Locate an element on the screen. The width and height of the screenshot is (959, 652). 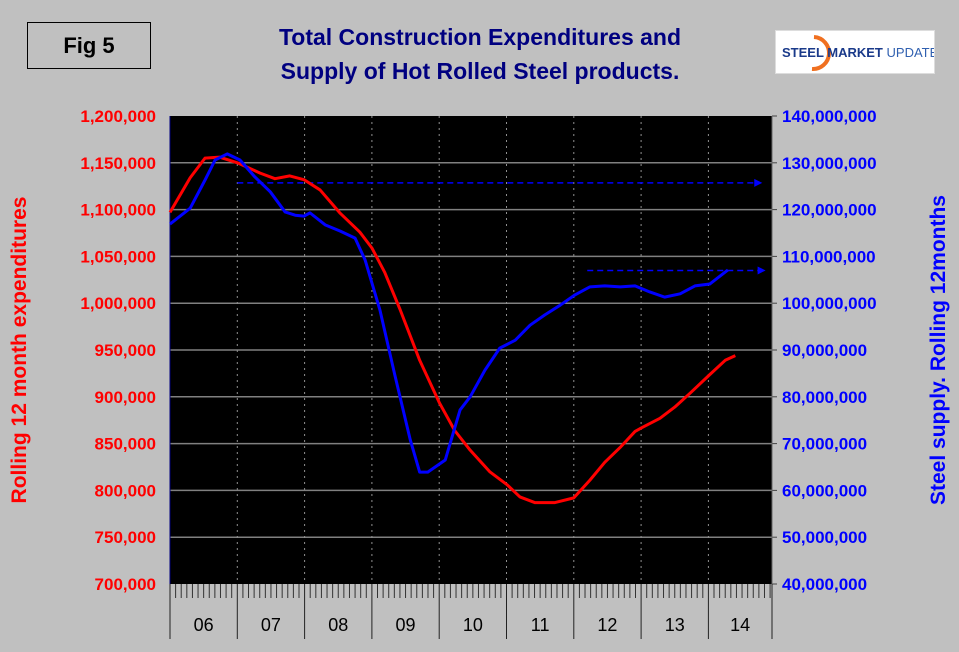
right-tick-label: 80,000,000 is located at coordinates (824, 397).